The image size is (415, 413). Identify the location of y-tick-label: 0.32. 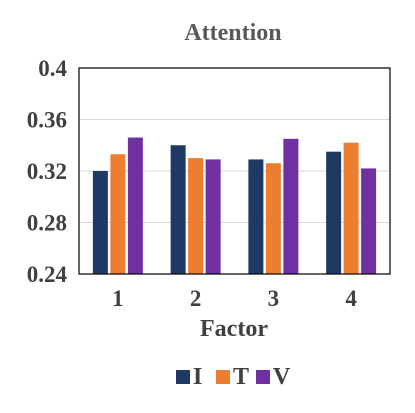
(47, 171).